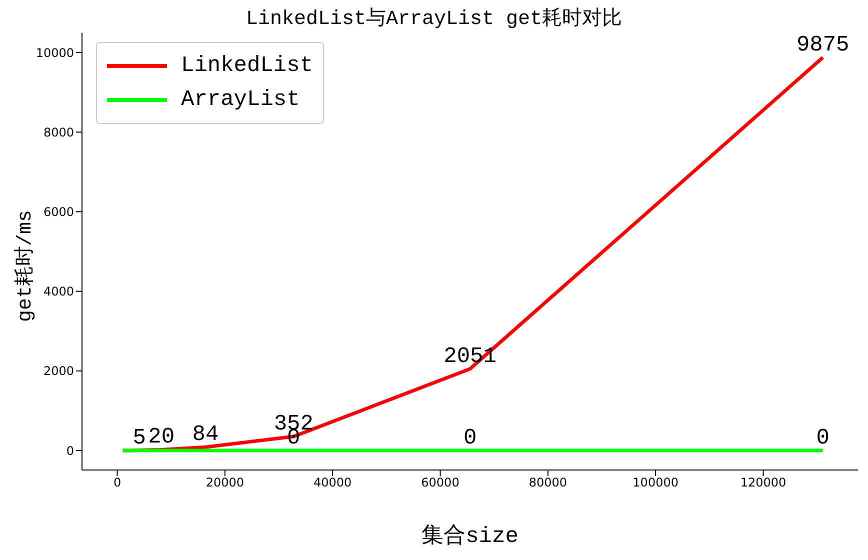 The width and height of the screenshot is (868, 560). What do you see at coordinates (161, 437) in the screenshot?
I see `data-label: 20` at bounding box center [161, 437].